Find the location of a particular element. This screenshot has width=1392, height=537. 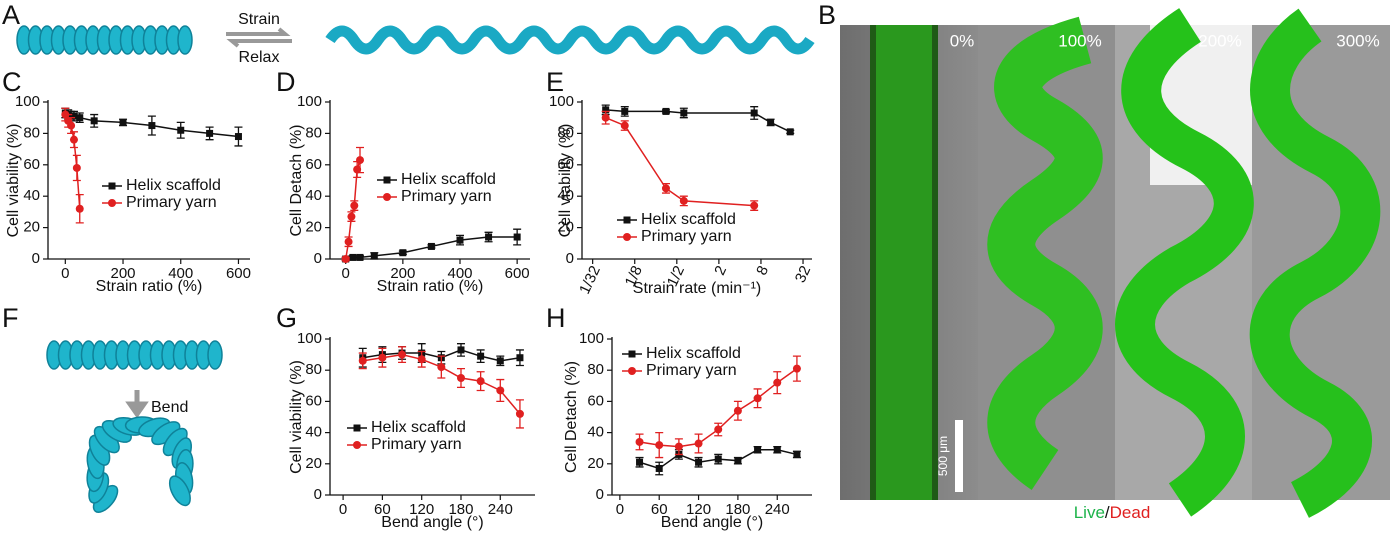

y-tick-label: 60 is located at coordinates (595, 400).